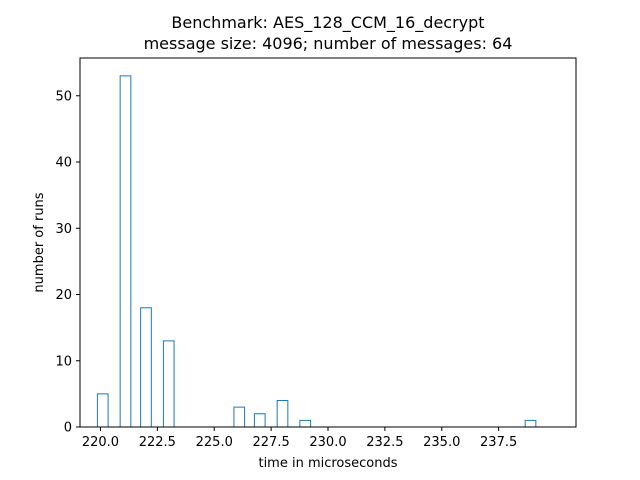  I want to click on x-tick-label: 235.0, so click(441, 442).